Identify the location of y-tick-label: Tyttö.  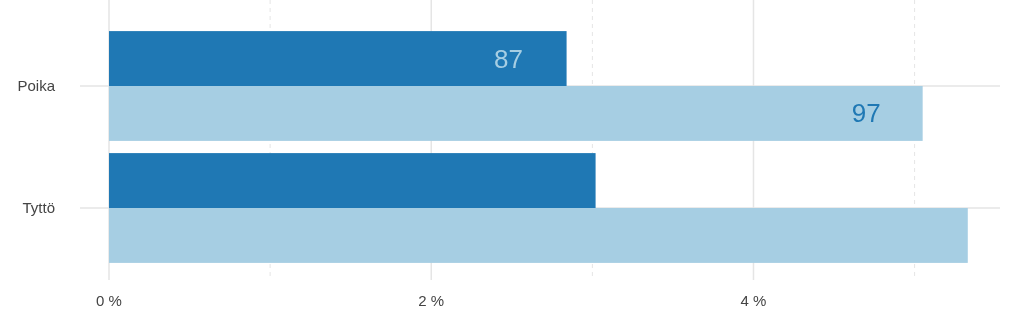
(38, 207).